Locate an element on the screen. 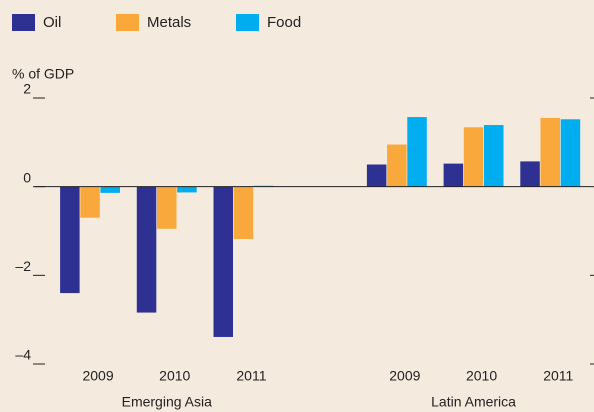  y-tick-label: –4 is located at coordinates (23, 355).